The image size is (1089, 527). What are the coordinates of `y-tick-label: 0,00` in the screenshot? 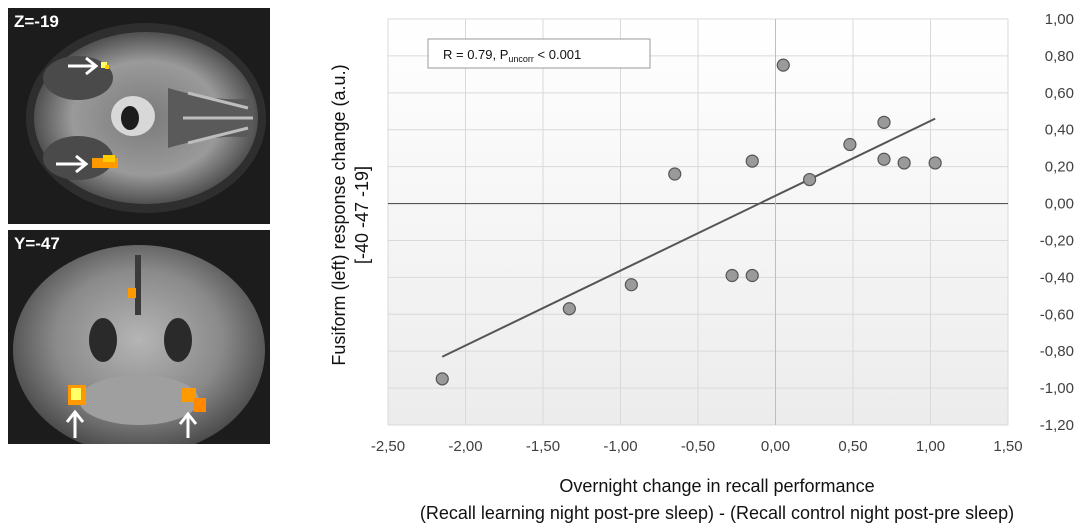 It's located at (1059, 204).